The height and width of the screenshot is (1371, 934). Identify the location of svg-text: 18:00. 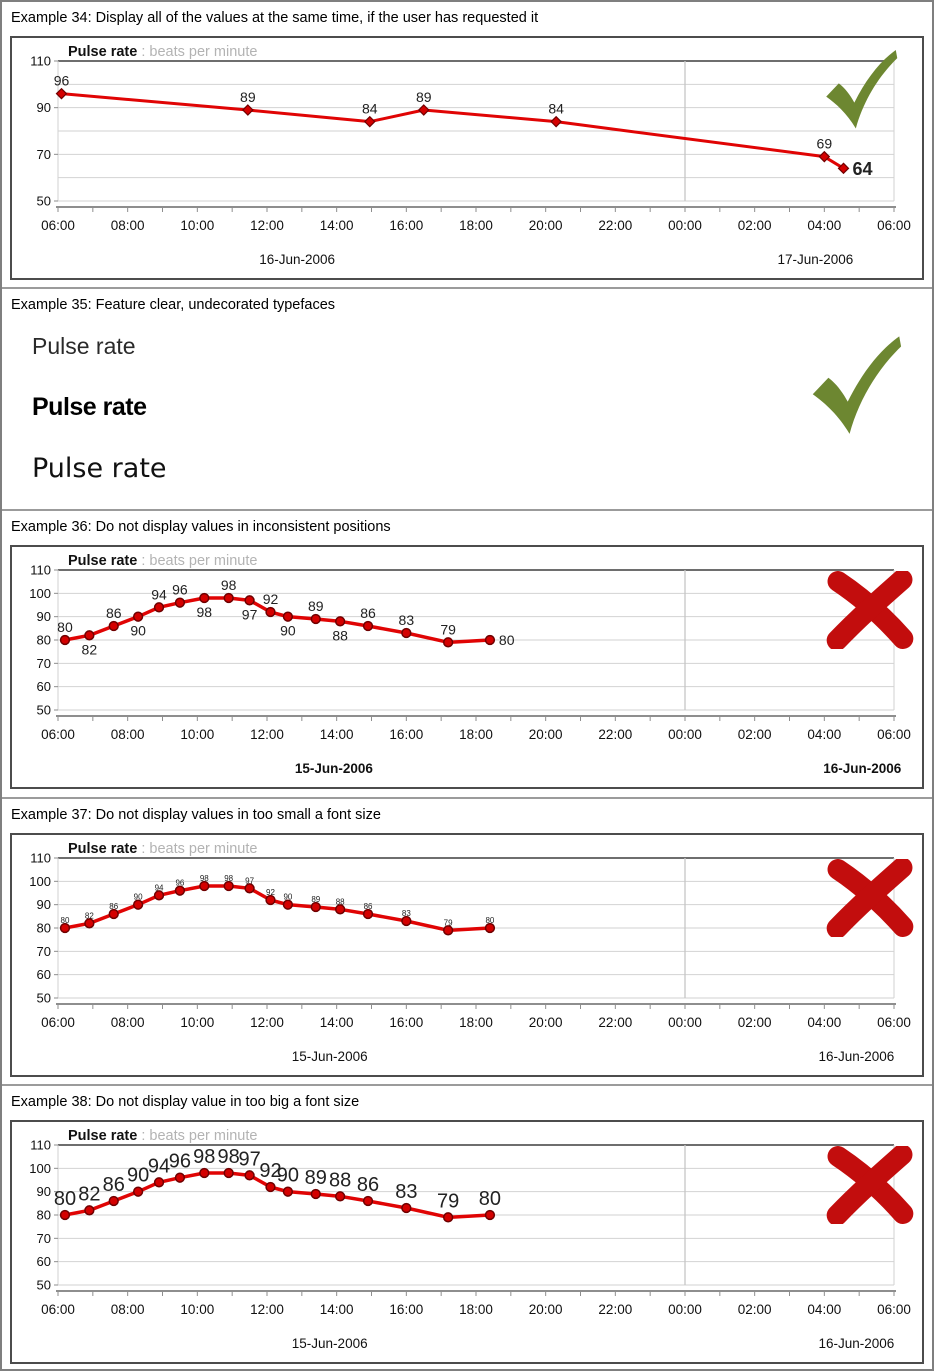
(476, 225).